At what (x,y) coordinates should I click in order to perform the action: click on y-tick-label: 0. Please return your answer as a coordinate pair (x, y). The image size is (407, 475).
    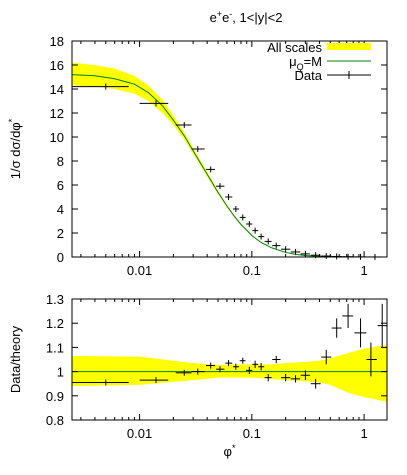
    Looking at the image, I should click on (60, 257).